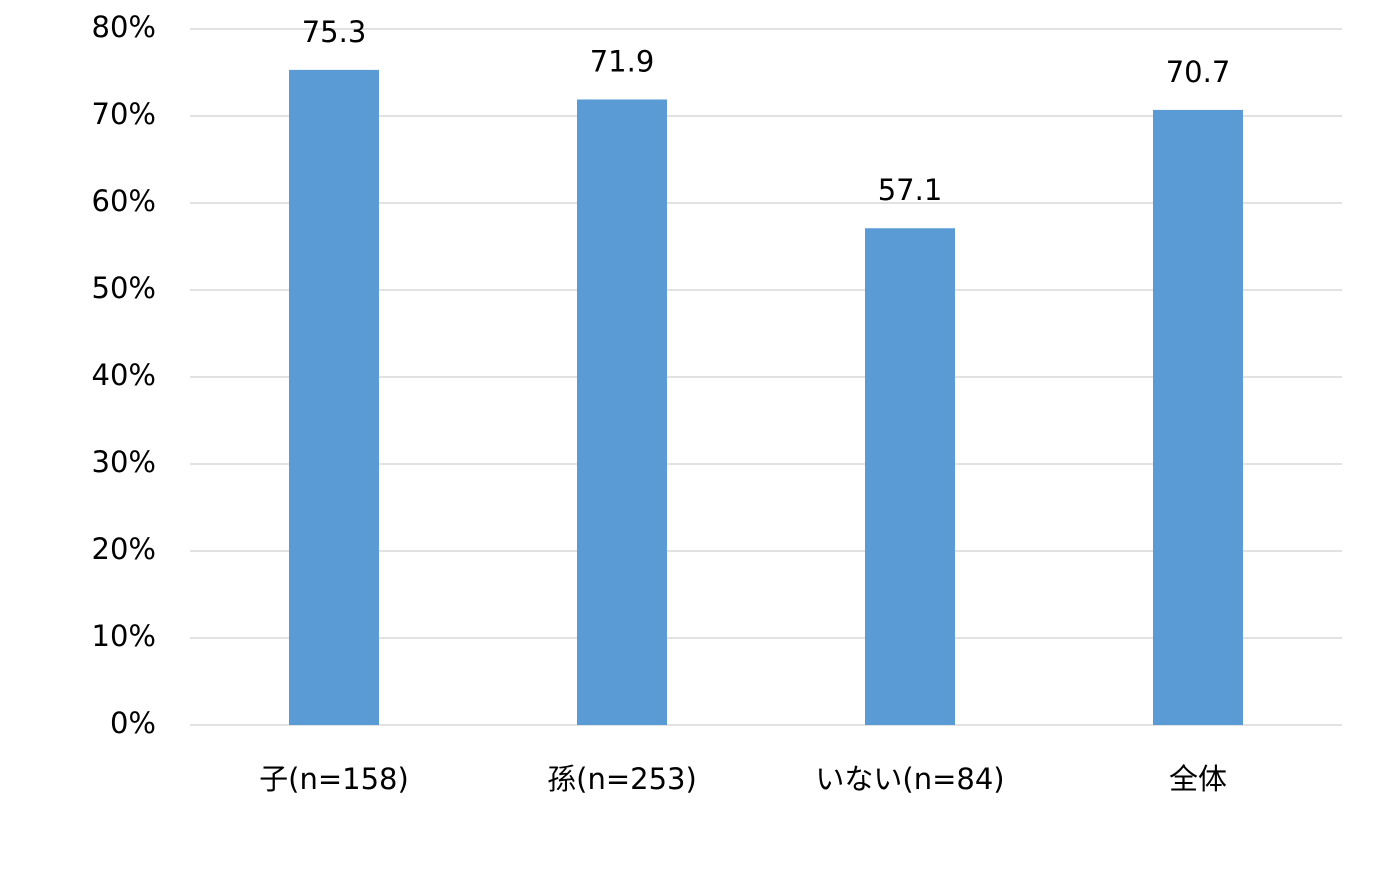 This screenshot has width=1385, height=883. What do you see at coordinates (909, 779) in the screenshot?
I see `x-tick-label: いない(n=84)` at bounding box center [909, 779].